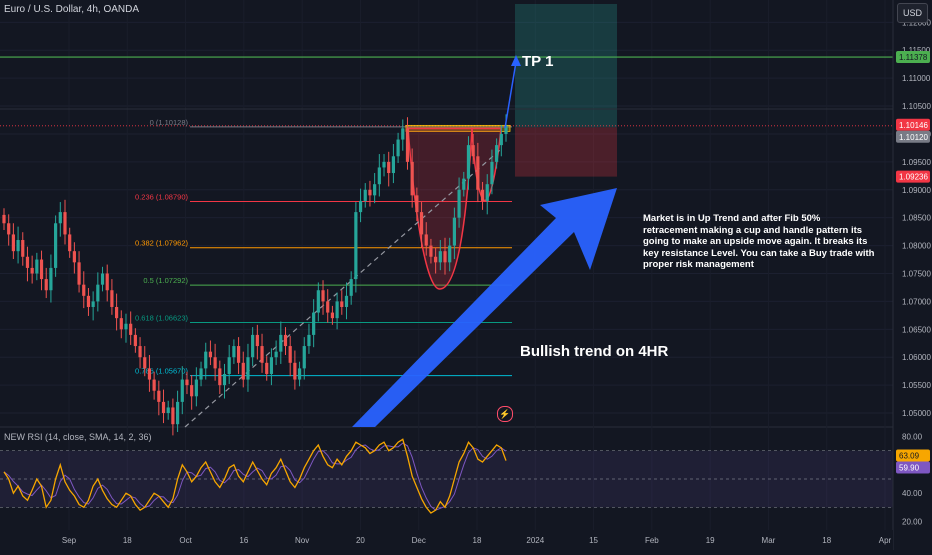 The height and width of the screenshot is (555, 932). I want to click on time-tick-label: 15, so click(593, 540).